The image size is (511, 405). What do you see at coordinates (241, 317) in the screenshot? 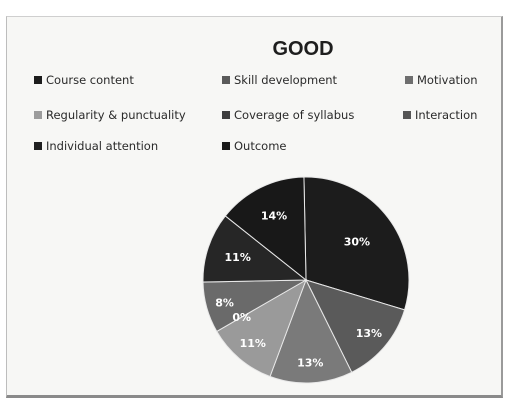
I see `pie-data-label: 0%` at bounding box center [241, 317].